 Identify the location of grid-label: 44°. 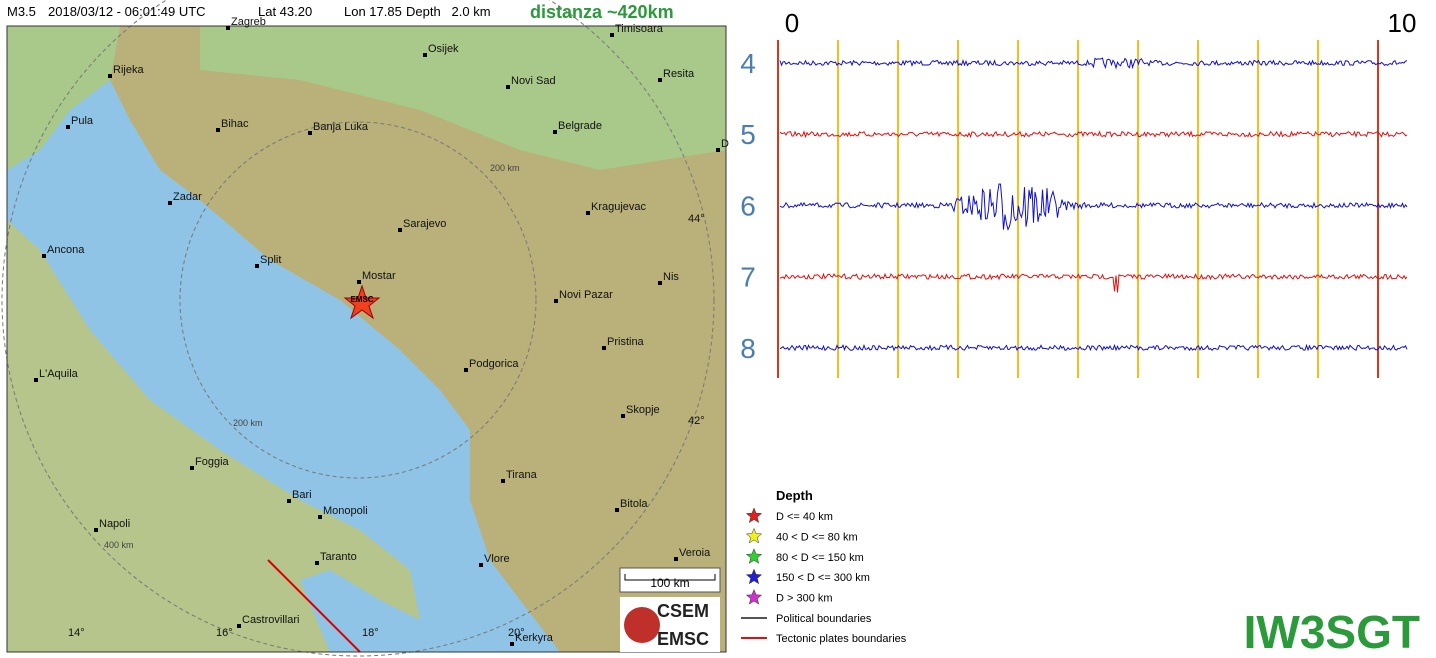
(696, 219).